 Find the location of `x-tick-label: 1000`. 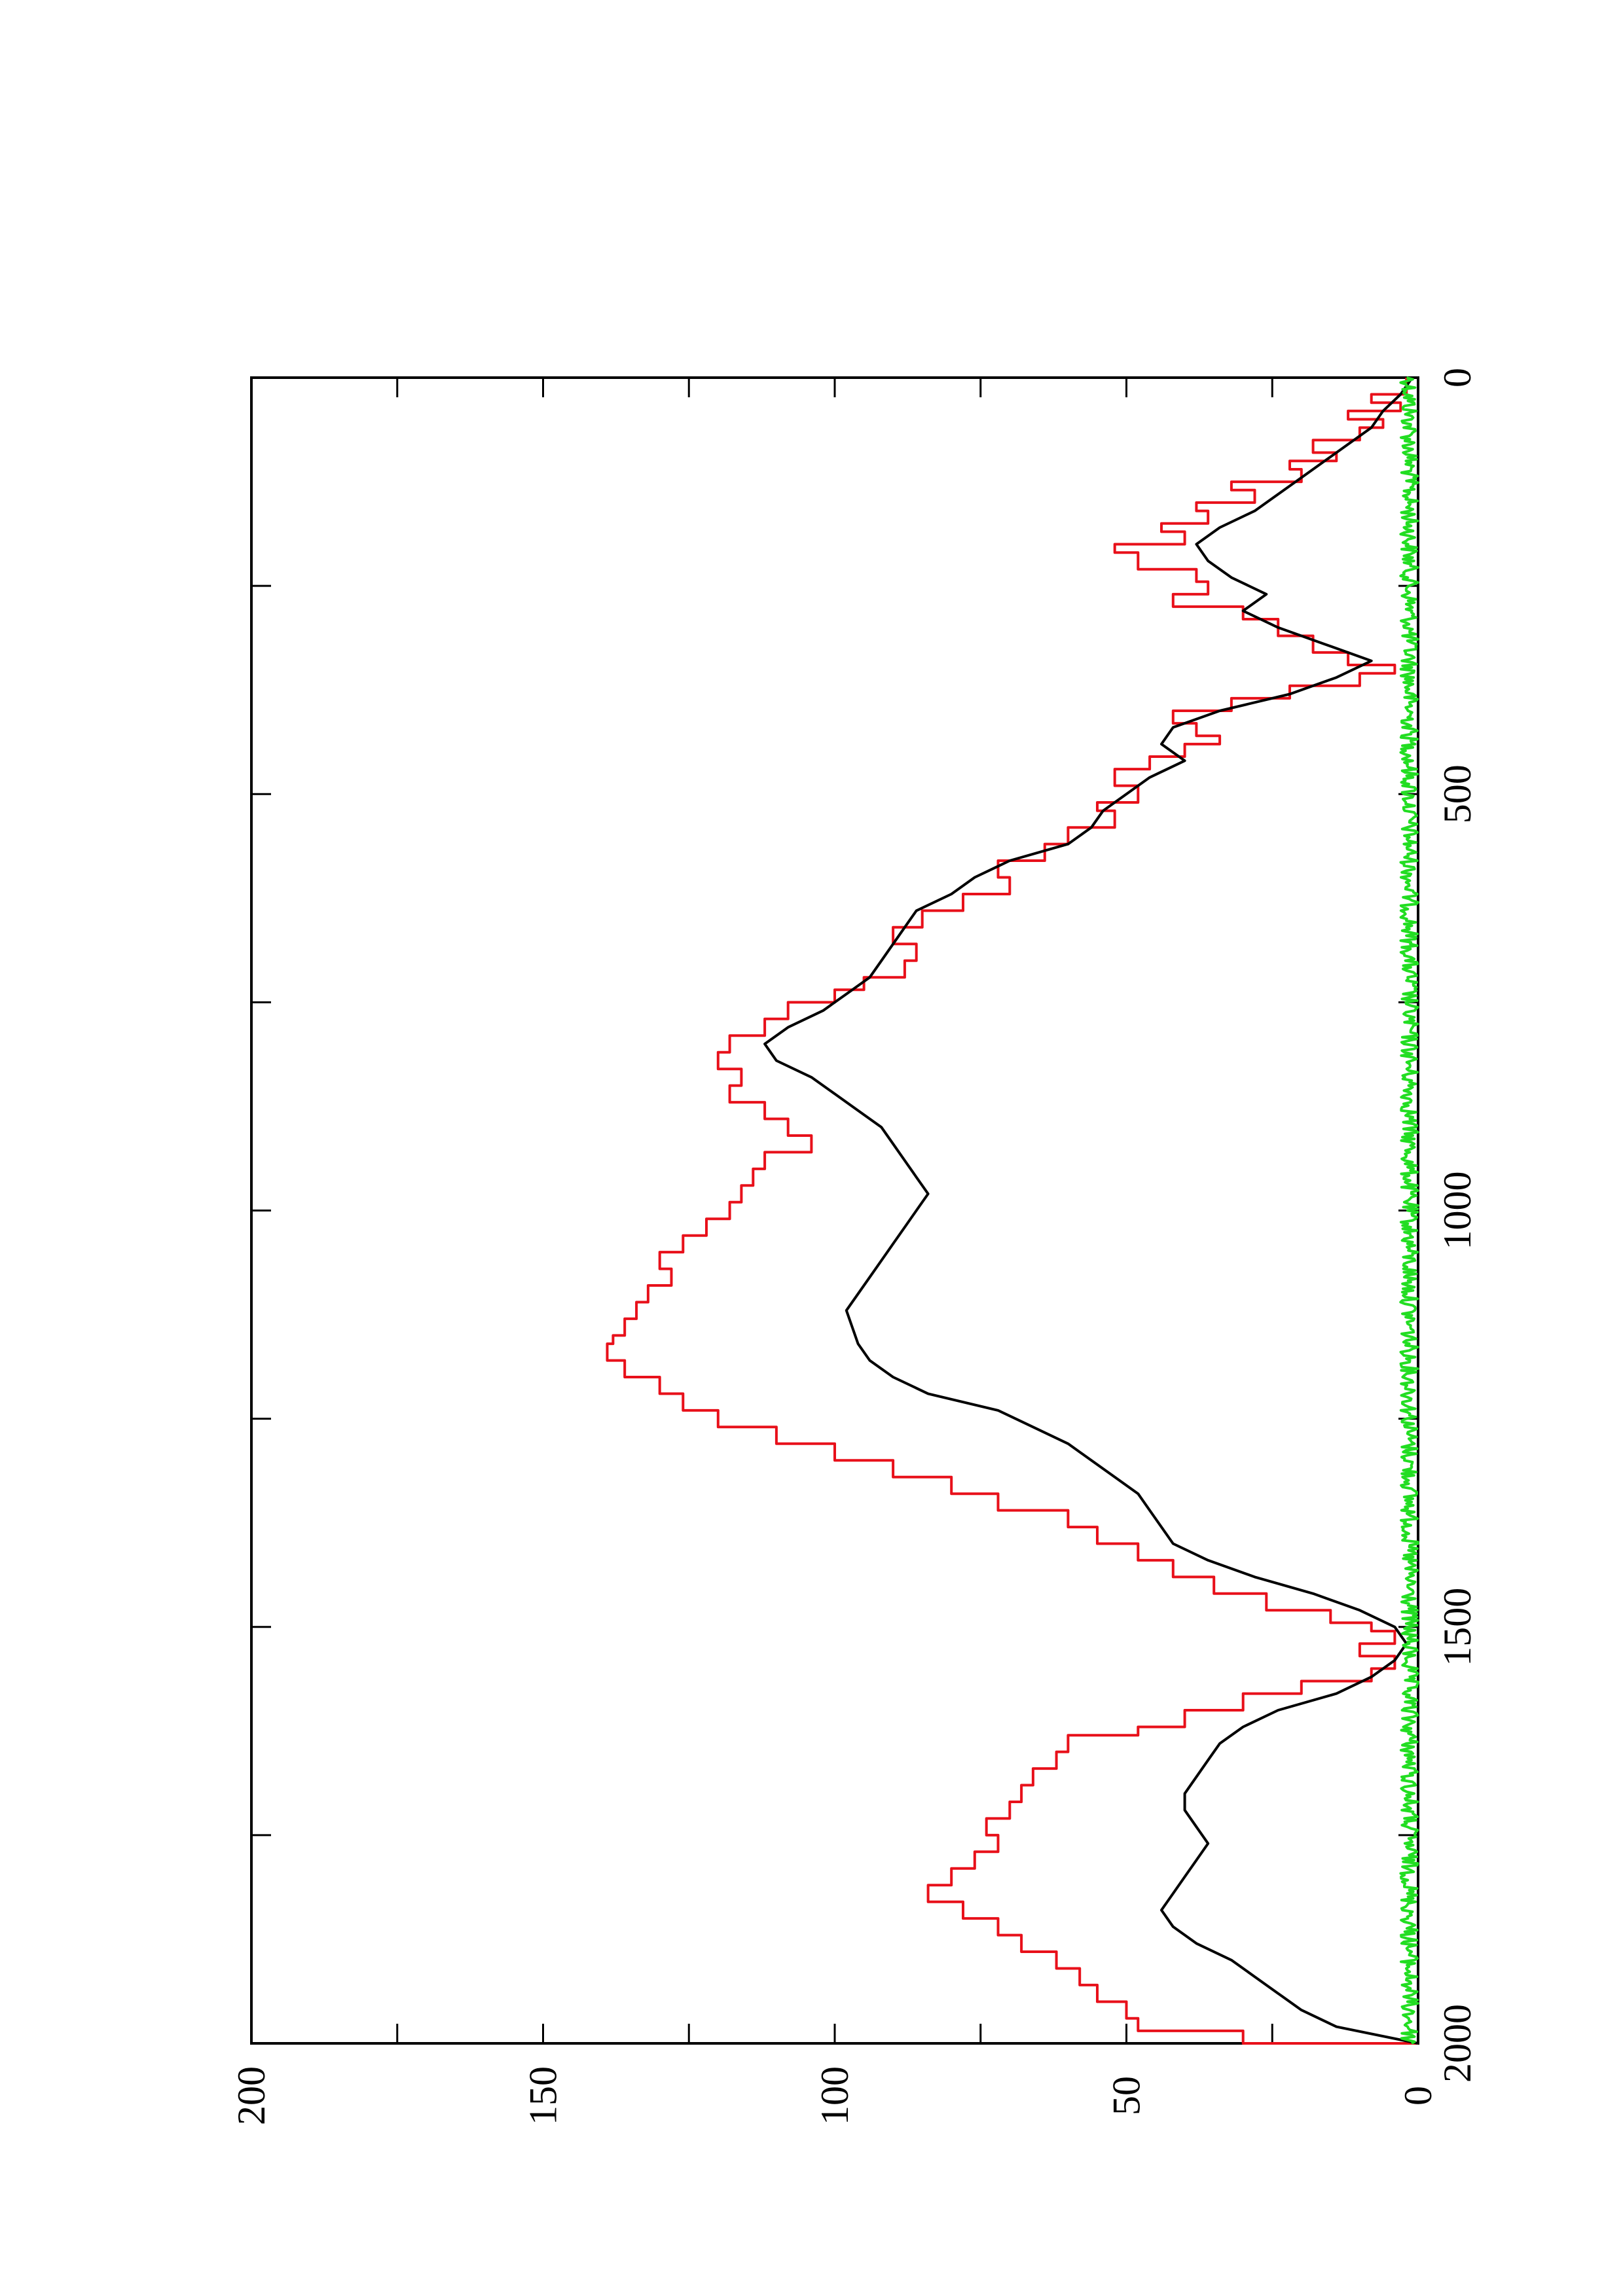

x-tick-label: 1000 is located at coordinates (1457, 1211).